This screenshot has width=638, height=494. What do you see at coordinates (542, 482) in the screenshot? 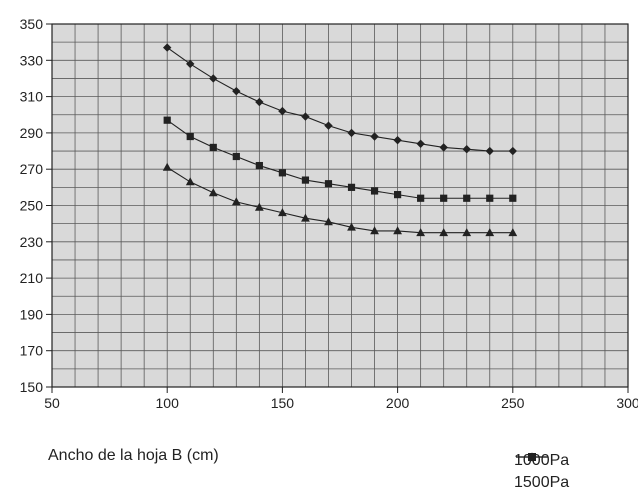
I see `legend-label-1500pa: 1500Pa` at bounding box center [542, 482].